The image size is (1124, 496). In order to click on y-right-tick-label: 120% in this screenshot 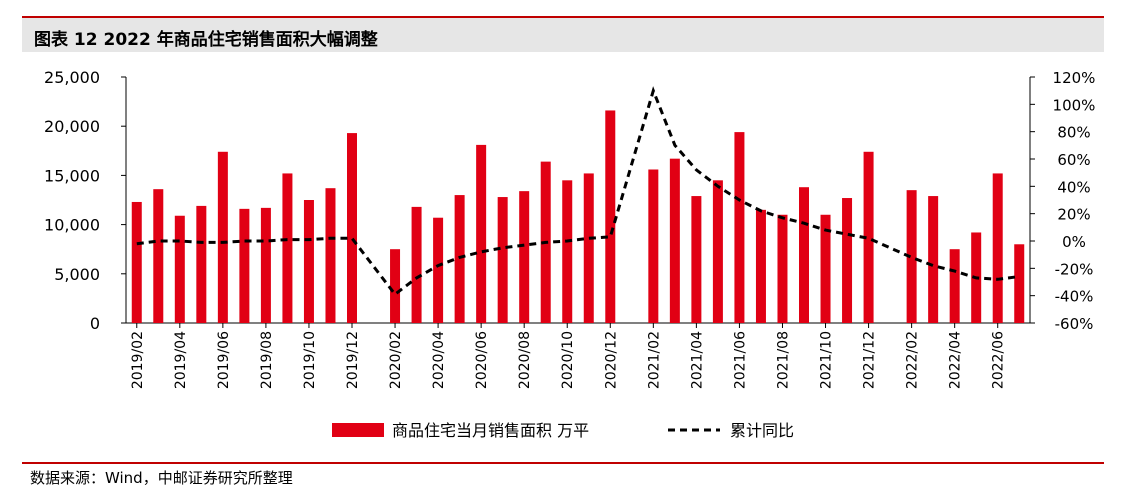, I will do `click(1074, 78)`.